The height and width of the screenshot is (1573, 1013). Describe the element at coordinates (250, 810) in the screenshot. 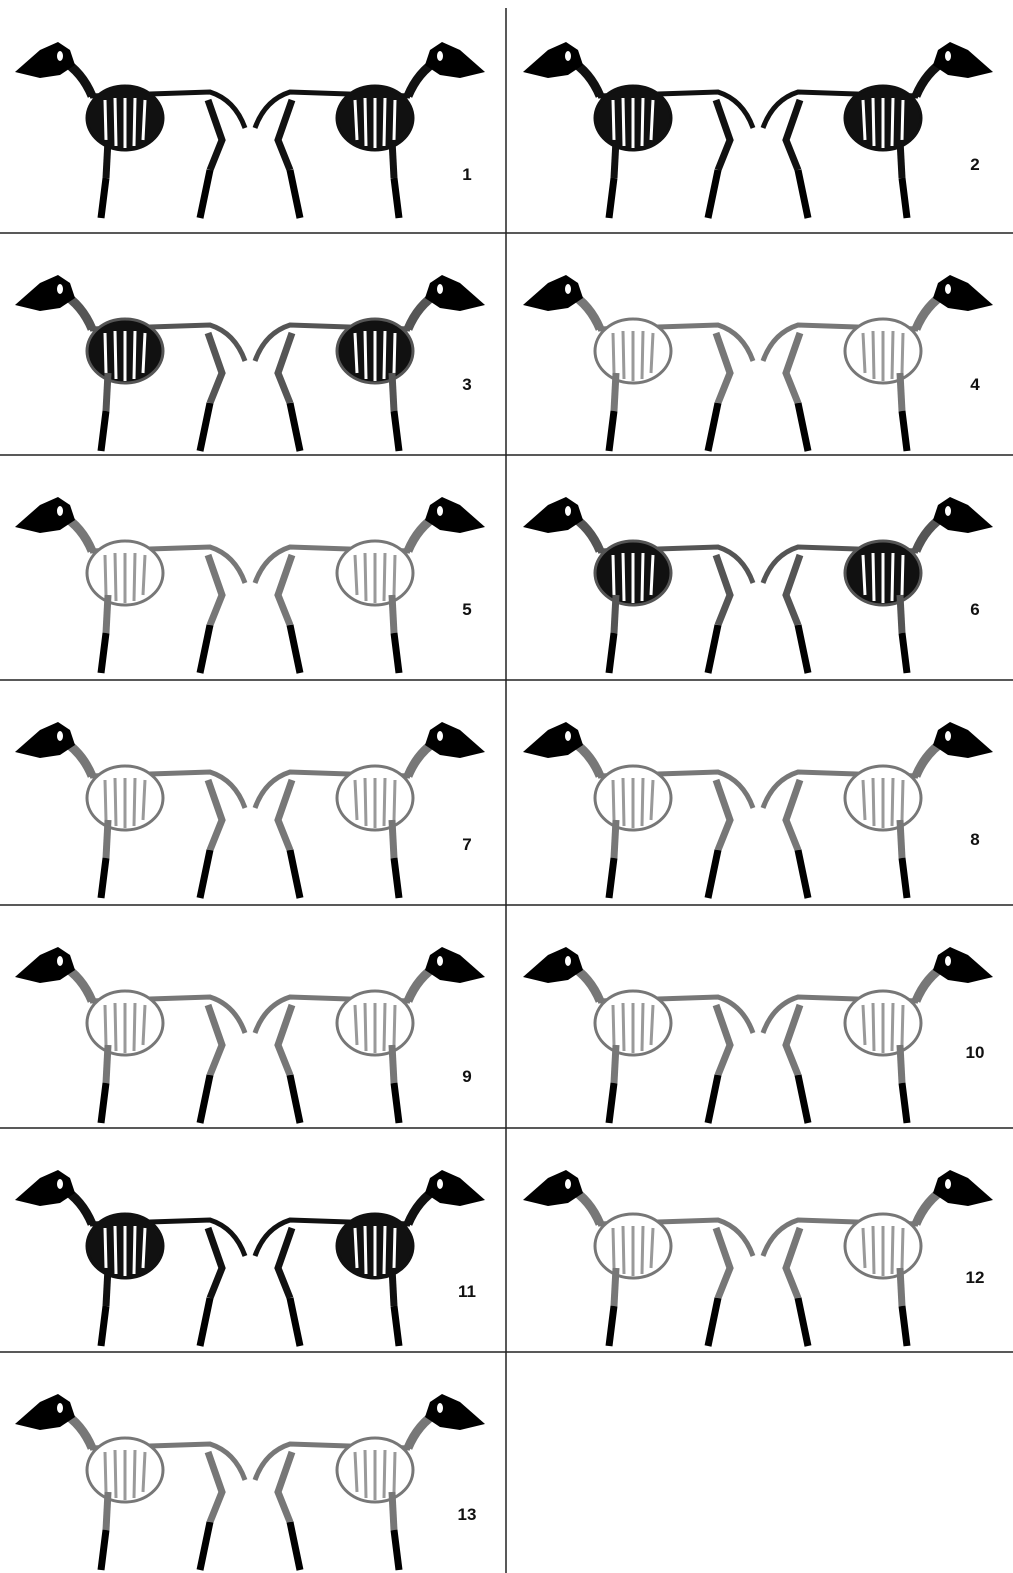

I see `panel: 7` at that location.